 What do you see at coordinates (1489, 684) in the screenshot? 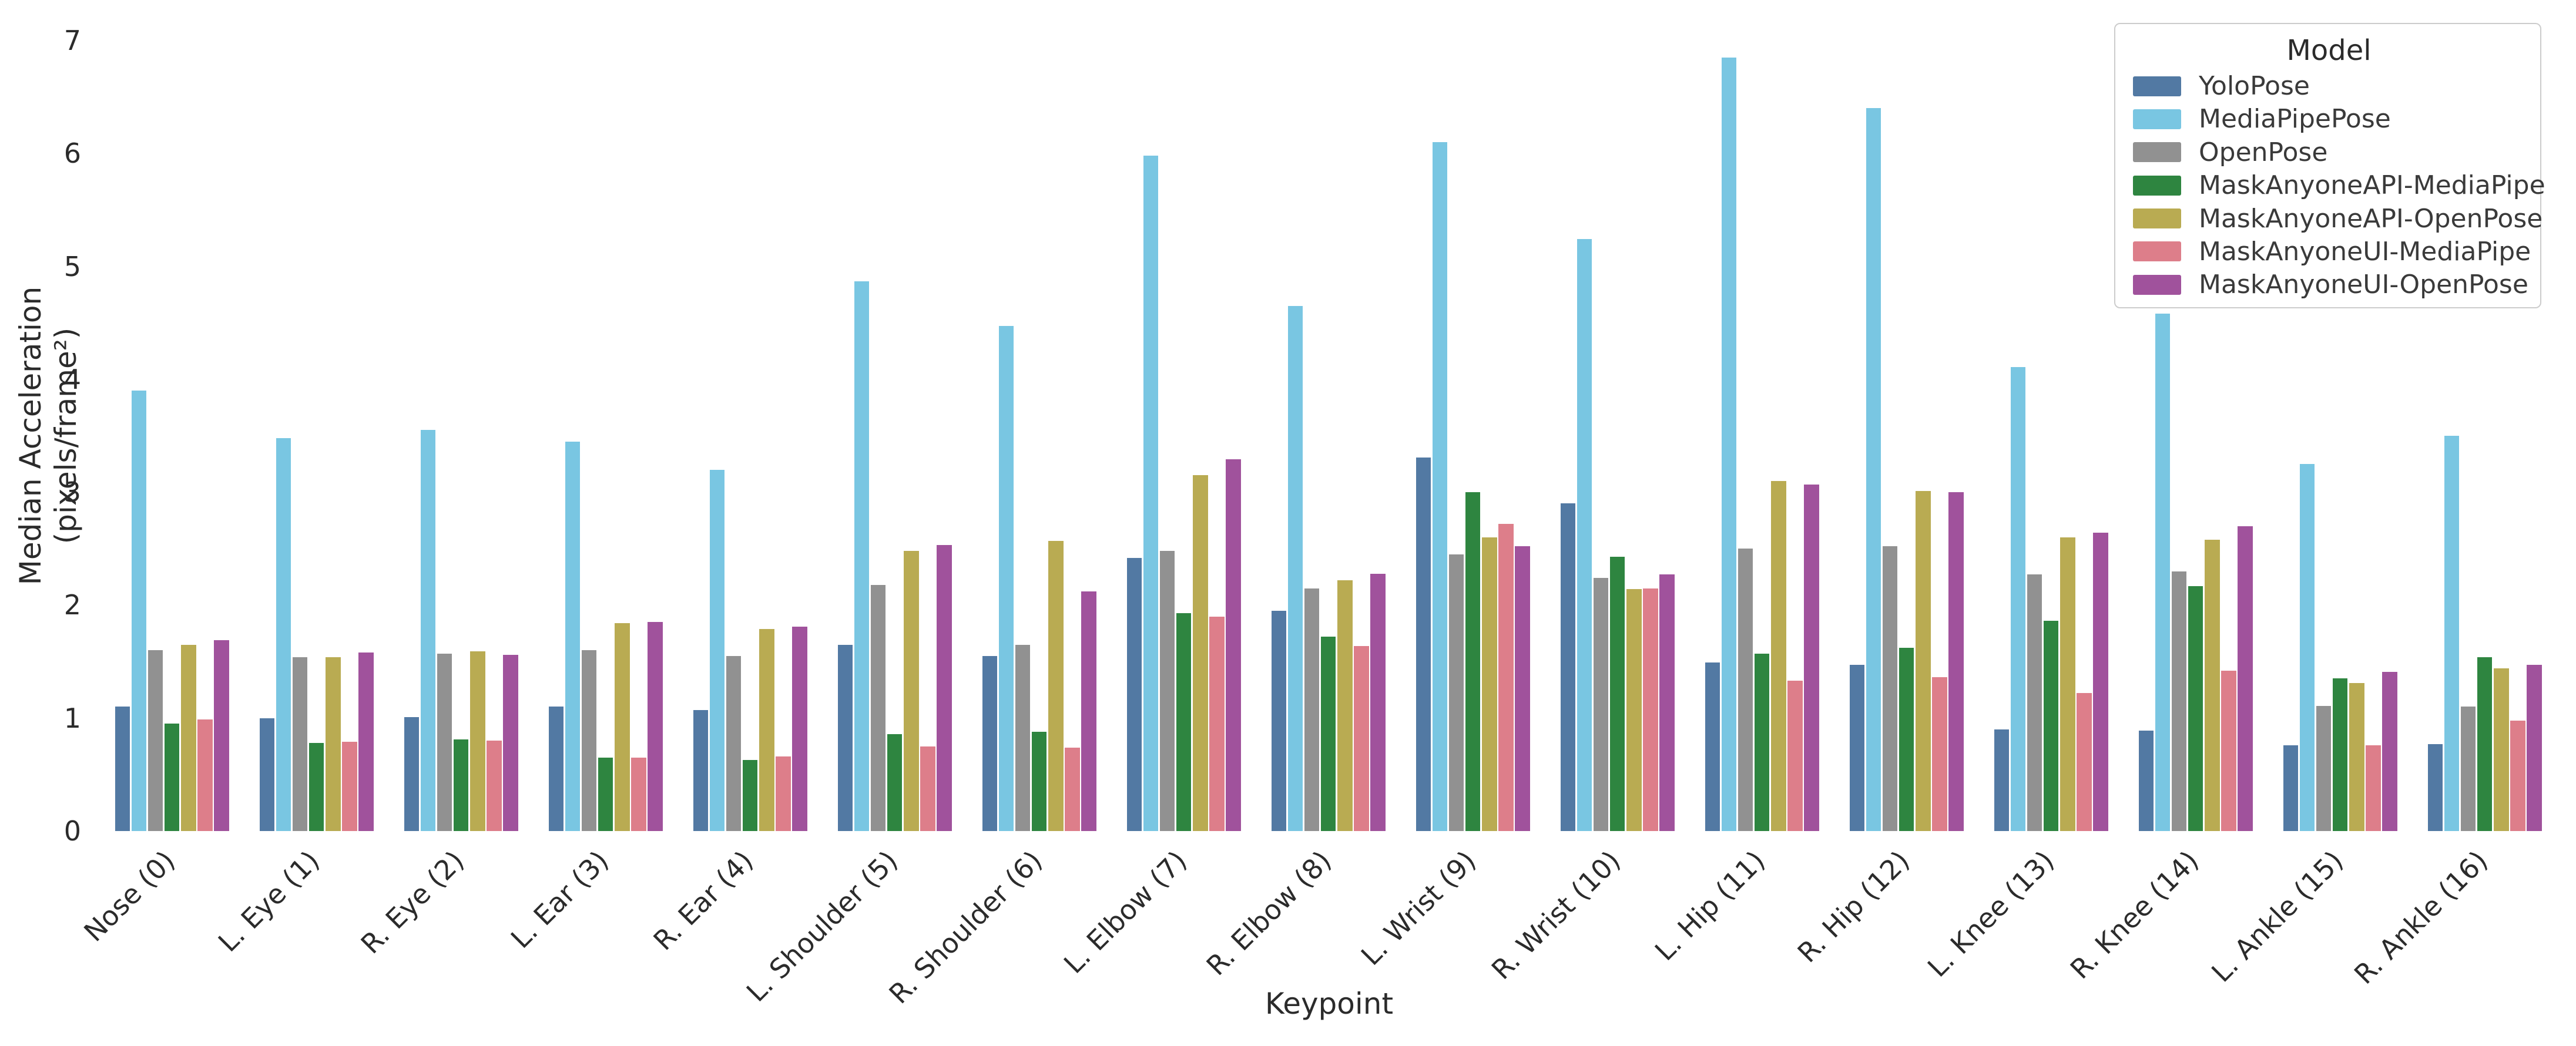
I see `bar-MaskAnyoneAPI-OpenPose-L. Wrist (9)` at bounding box center [1489, 684].